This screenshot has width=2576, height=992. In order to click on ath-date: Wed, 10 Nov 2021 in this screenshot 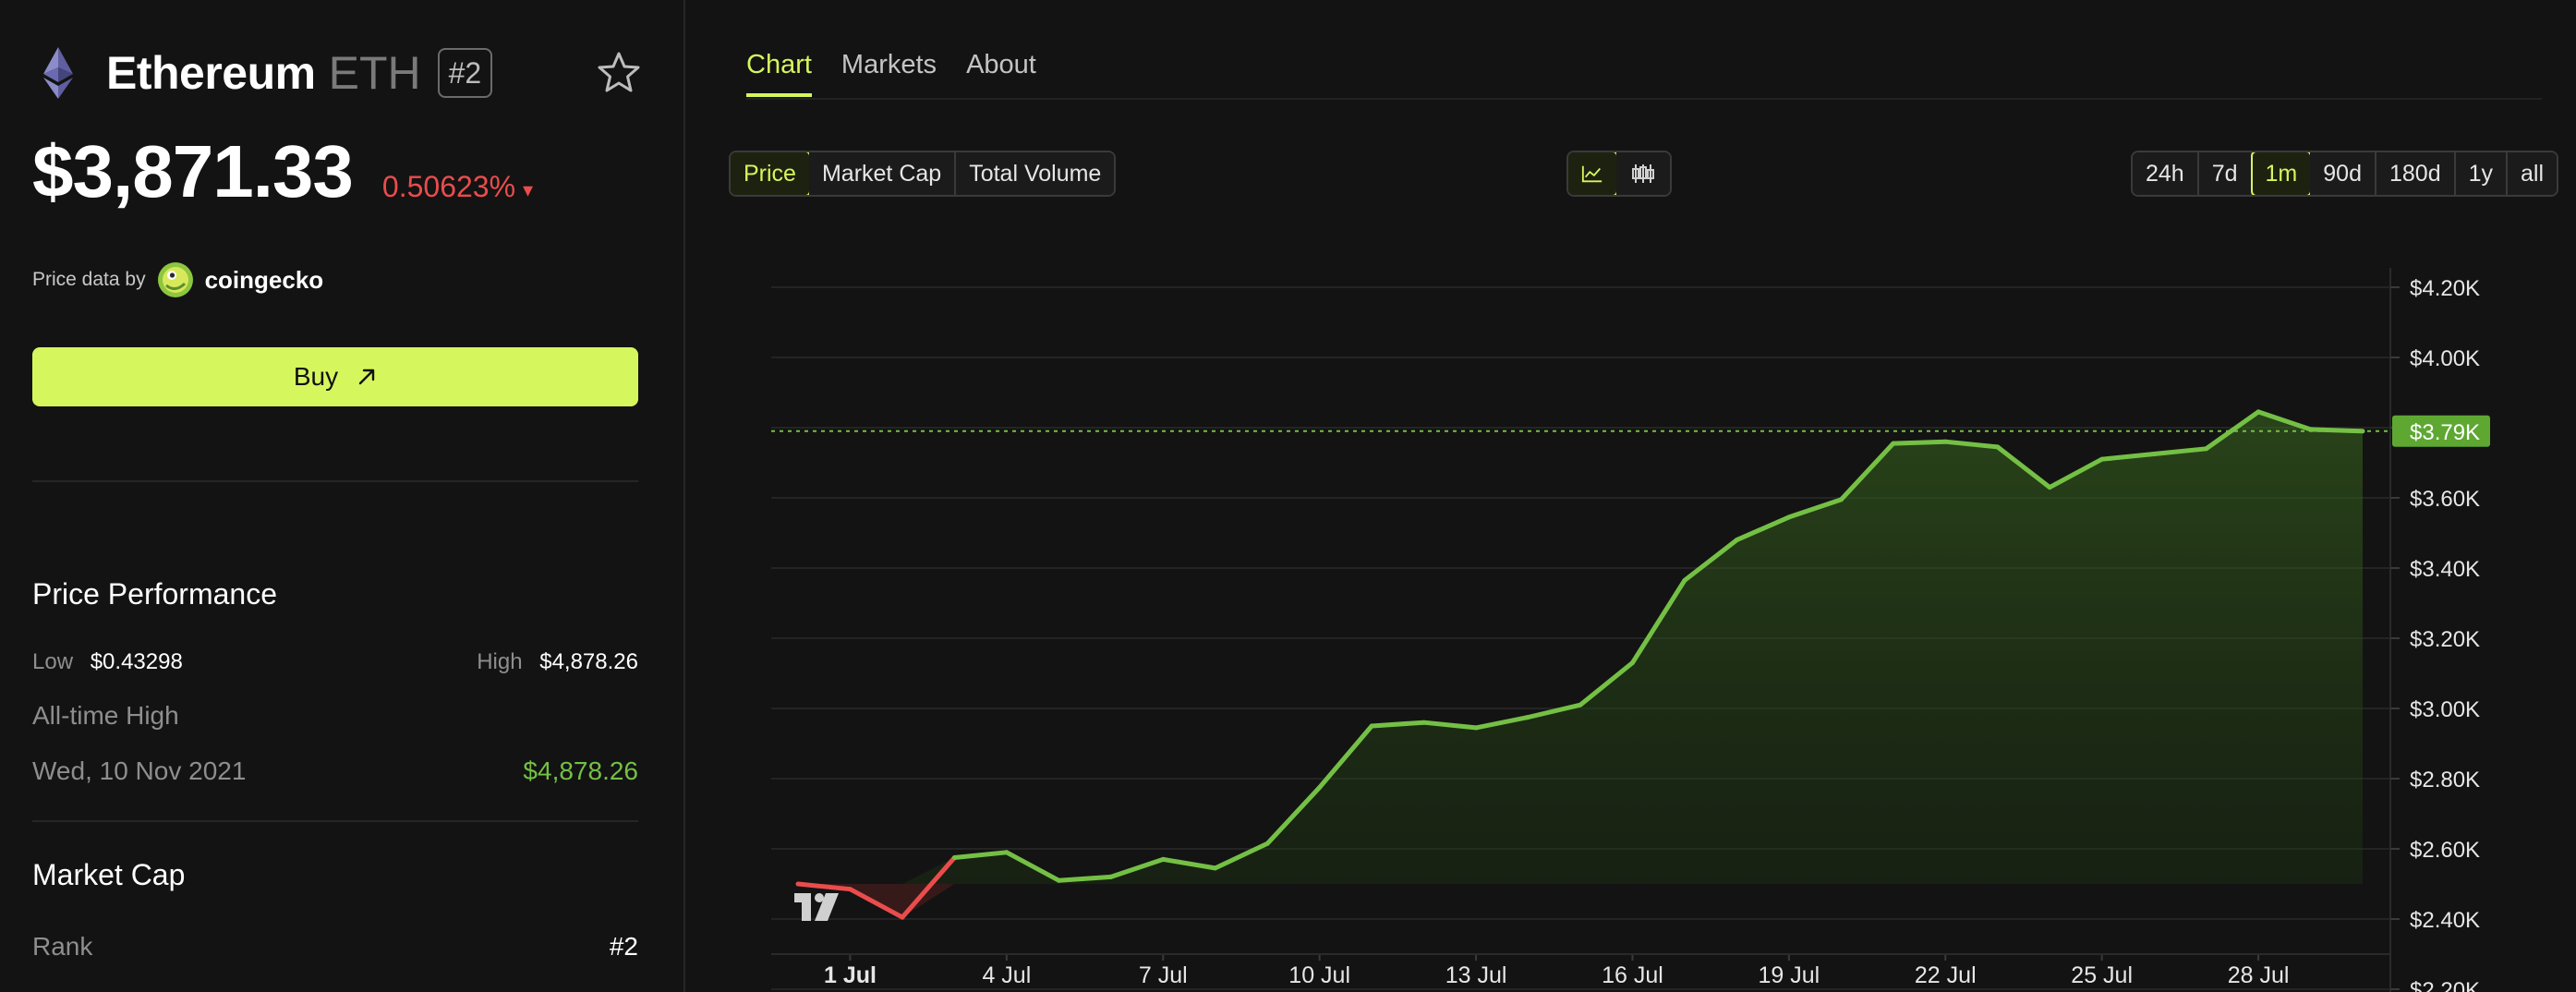, I will do `click(139, 770)`.